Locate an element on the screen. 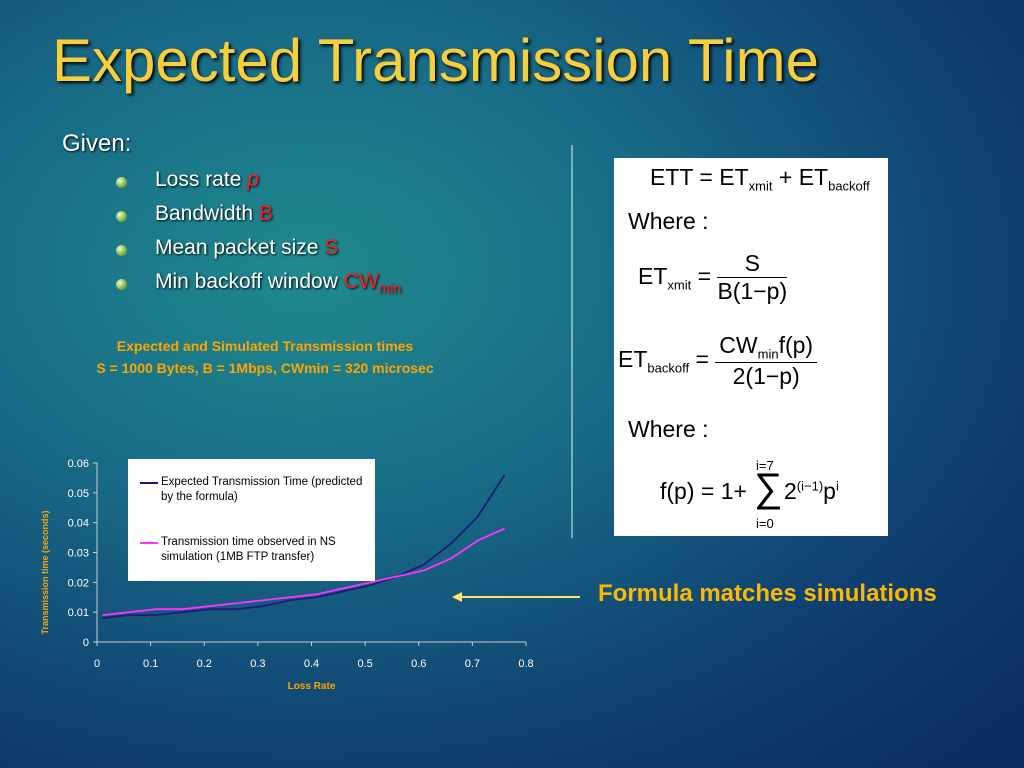  arrow-head is located at coordinates (457, 597).